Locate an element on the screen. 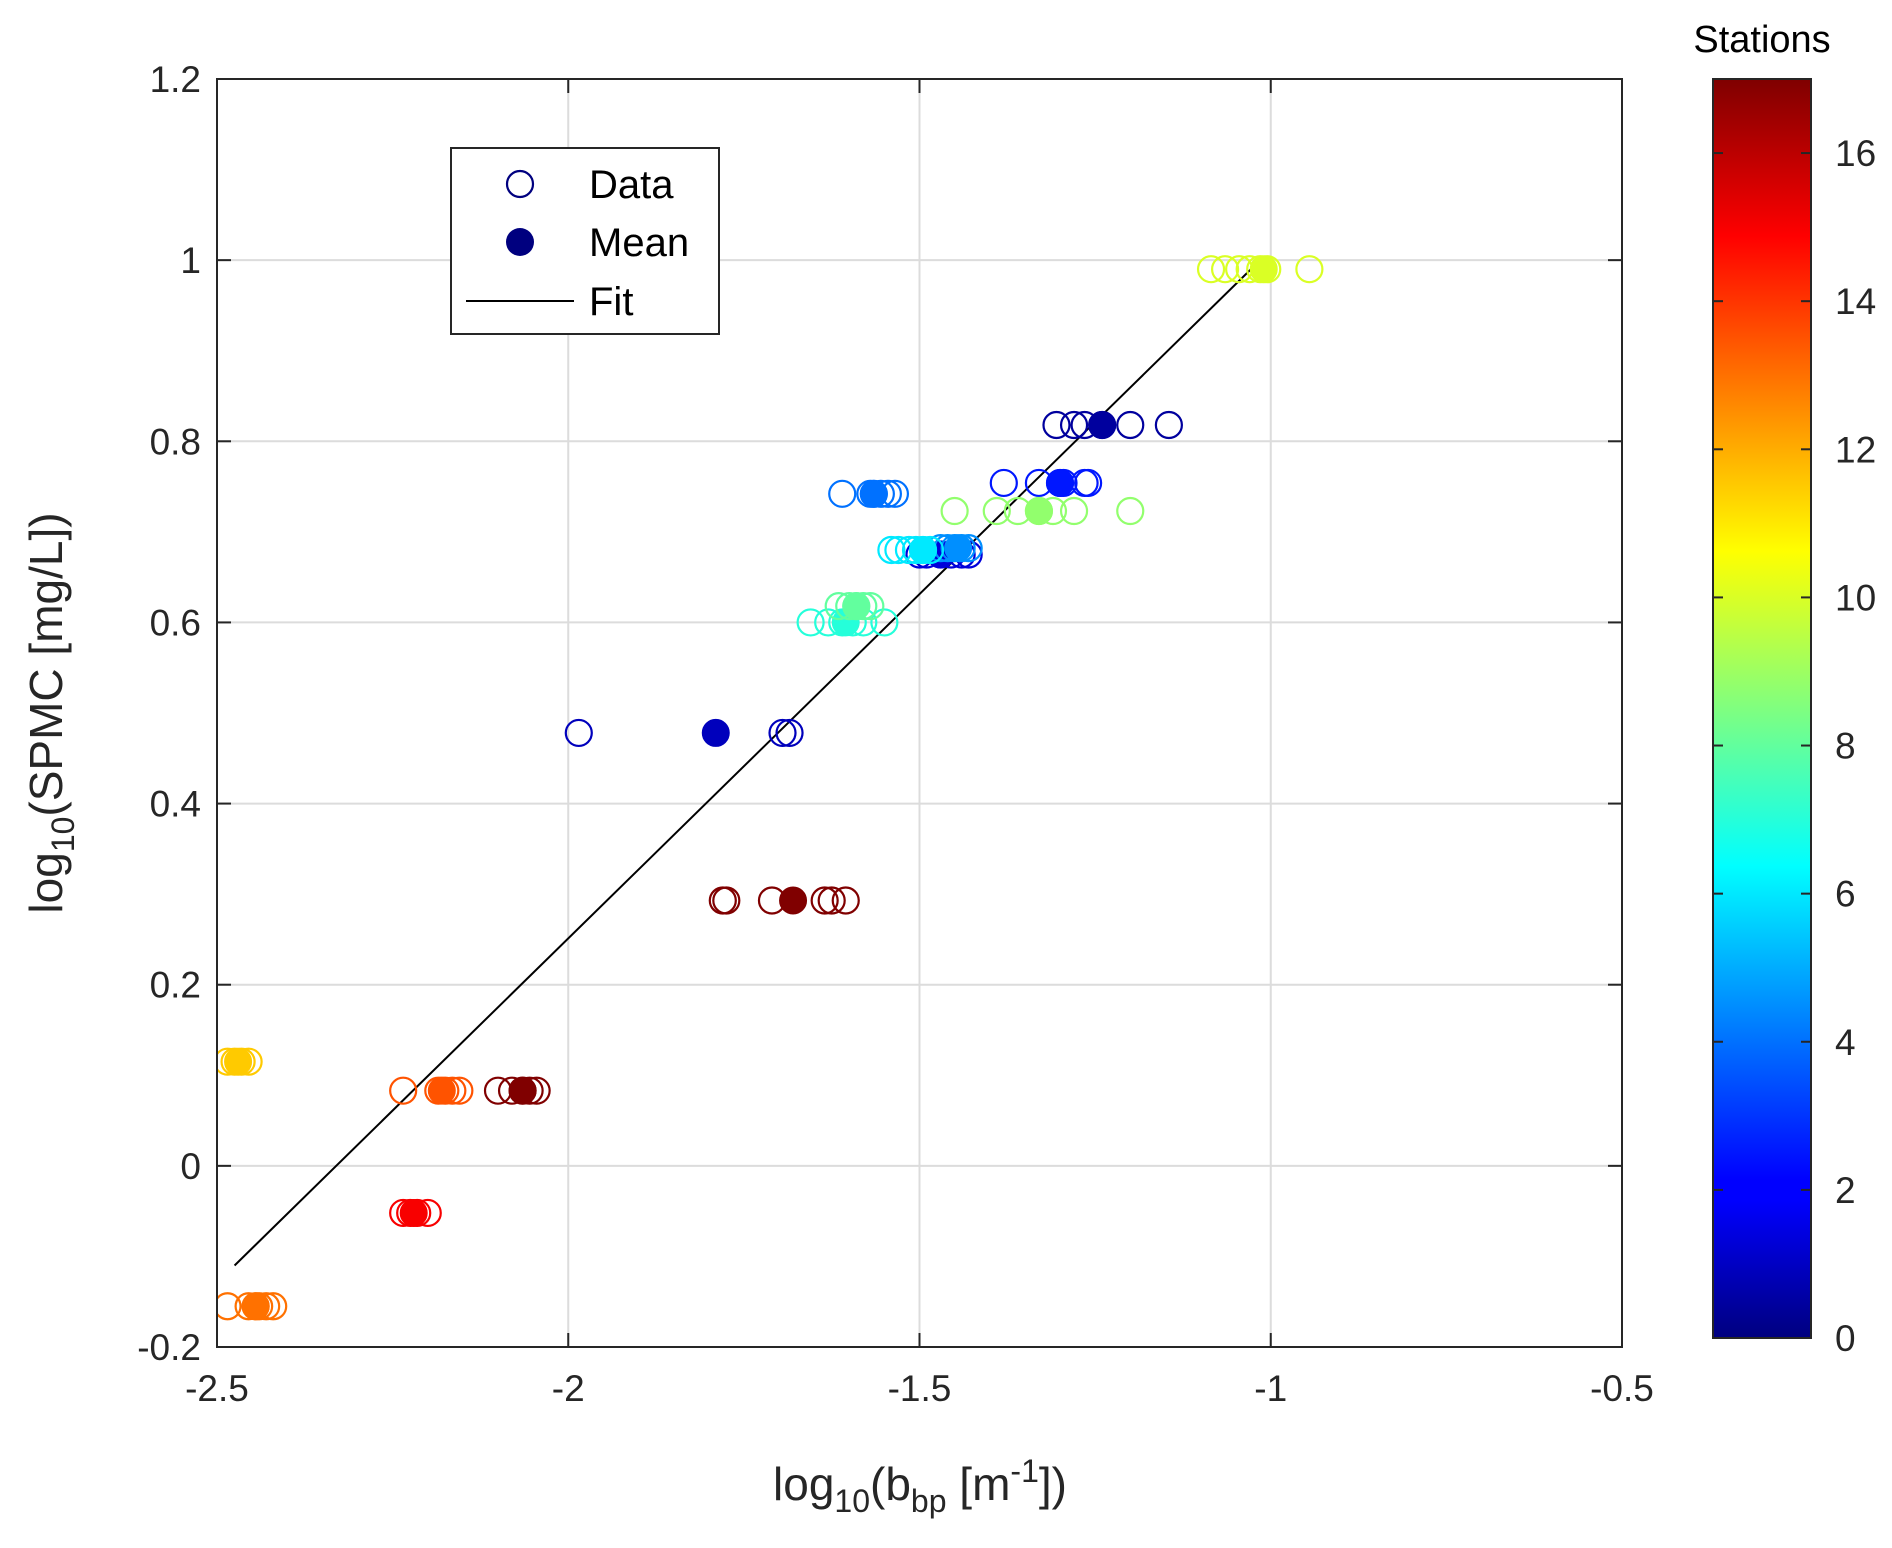 This screenshot has height=1548, width=1892. colorbar-ticks: 0 2 4 6 8 10 12 14 16 is located at coordinates (1794, 746).